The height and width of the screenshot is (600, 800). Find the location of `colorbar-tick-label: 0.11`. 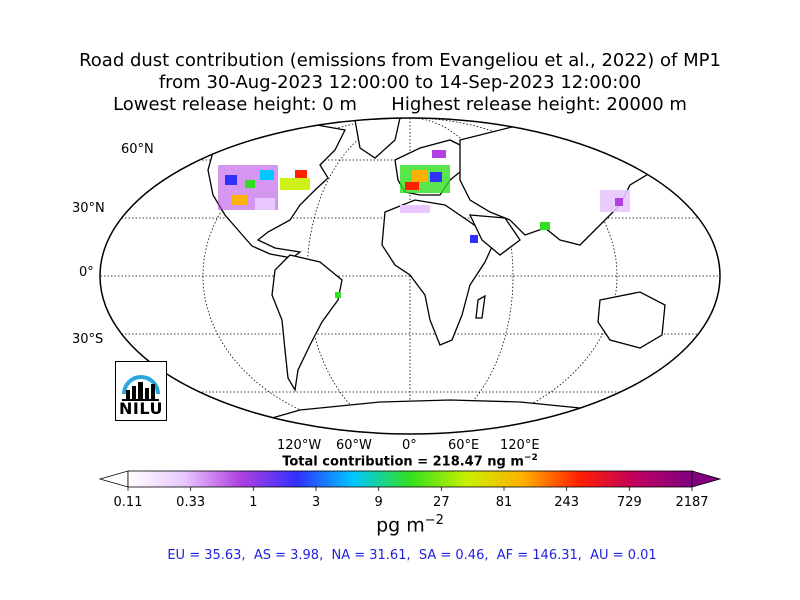

colorbar-tick-label: 0.11 is located at coordinates (128, 502).